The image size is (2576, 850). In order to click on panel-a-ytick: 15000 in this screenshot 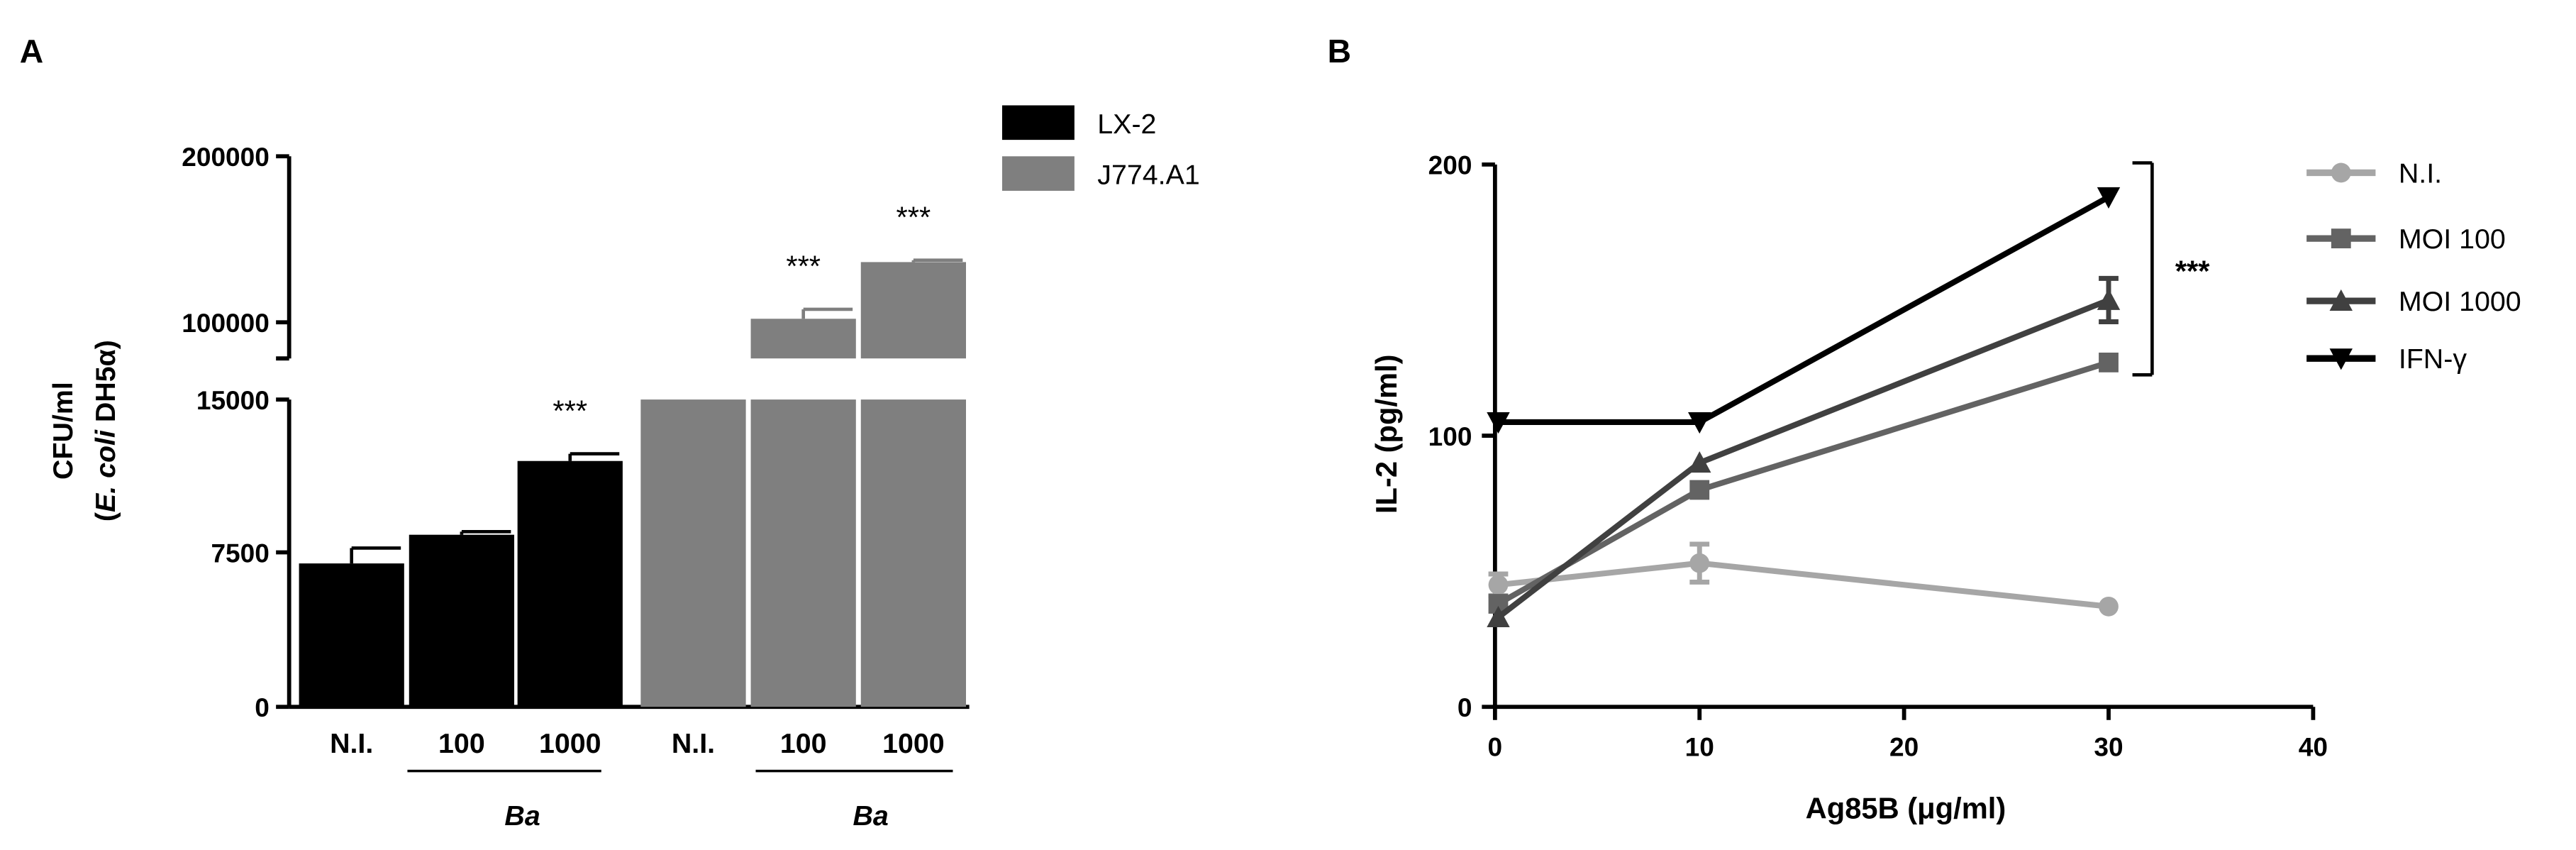, I will do `click(233, 400)`.